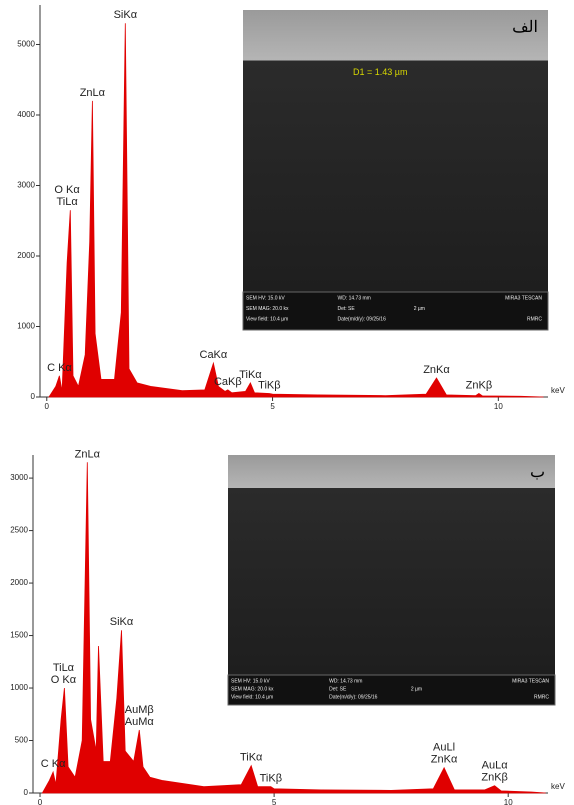 Image resolution: width=574 pixels, height=805 pixels. Describe the element at coordinates (537, 472) in the screenshot. I see `inset-label: ب` at that location.